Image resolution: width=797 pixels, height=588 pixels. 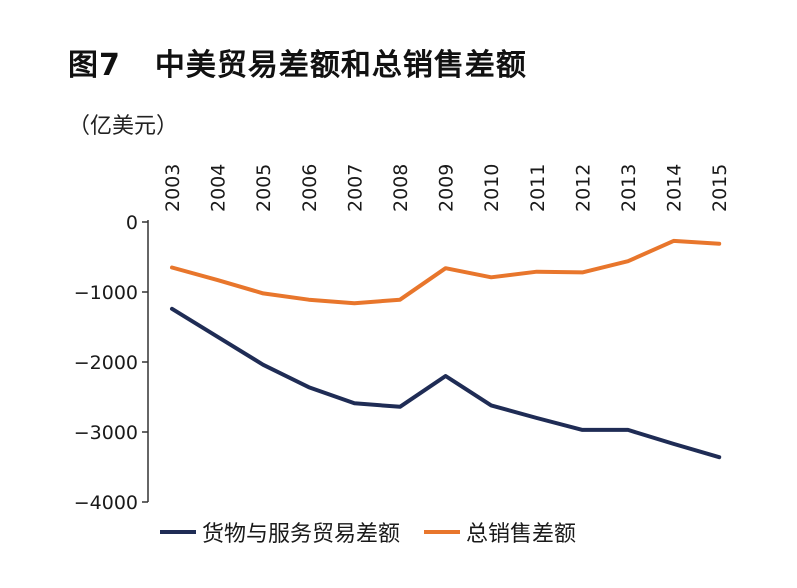 I want to click on y-axis-unit-label: （亿美元）, so click(x=123, y=126).